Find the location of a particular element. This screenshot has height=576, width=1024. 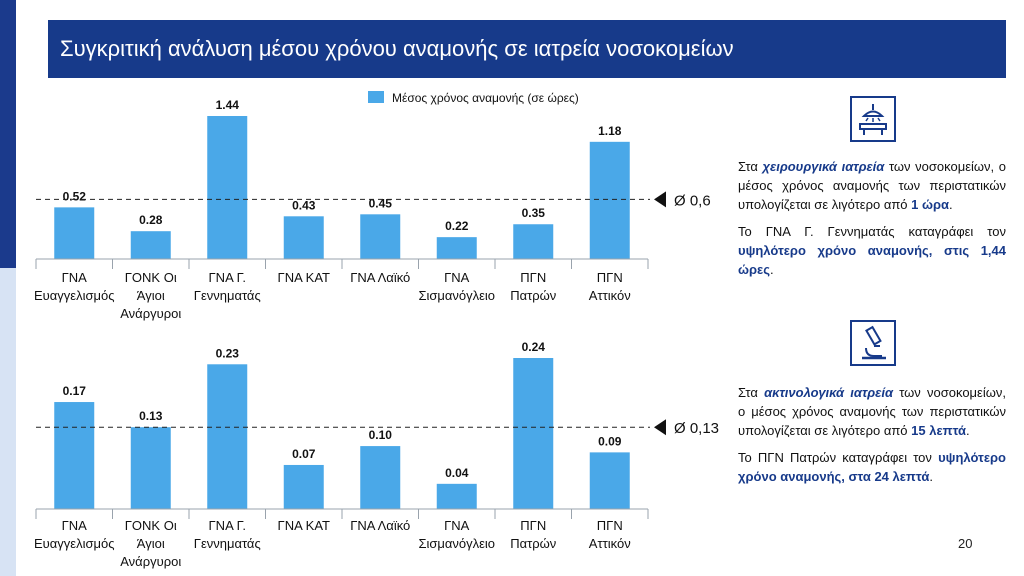

data-label: 1.44 is located at coordinates (228, 105).